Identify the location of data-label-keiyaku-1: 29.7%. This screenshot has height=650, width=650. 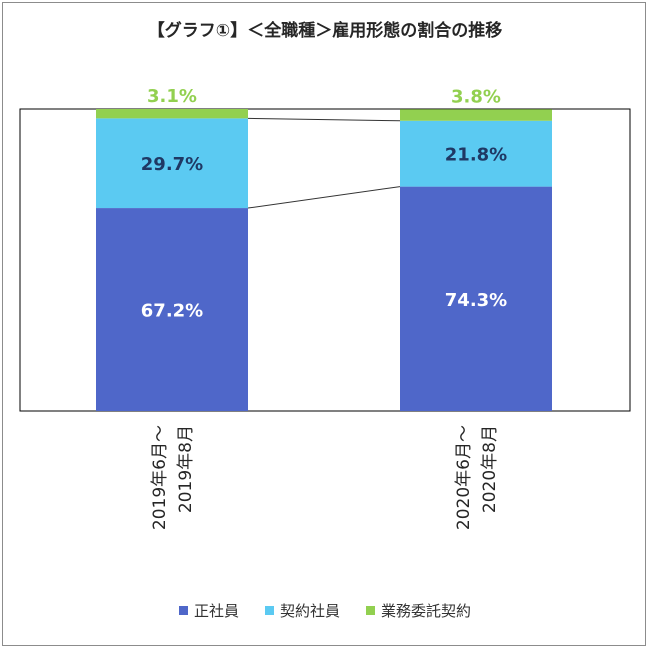
(172, 164).